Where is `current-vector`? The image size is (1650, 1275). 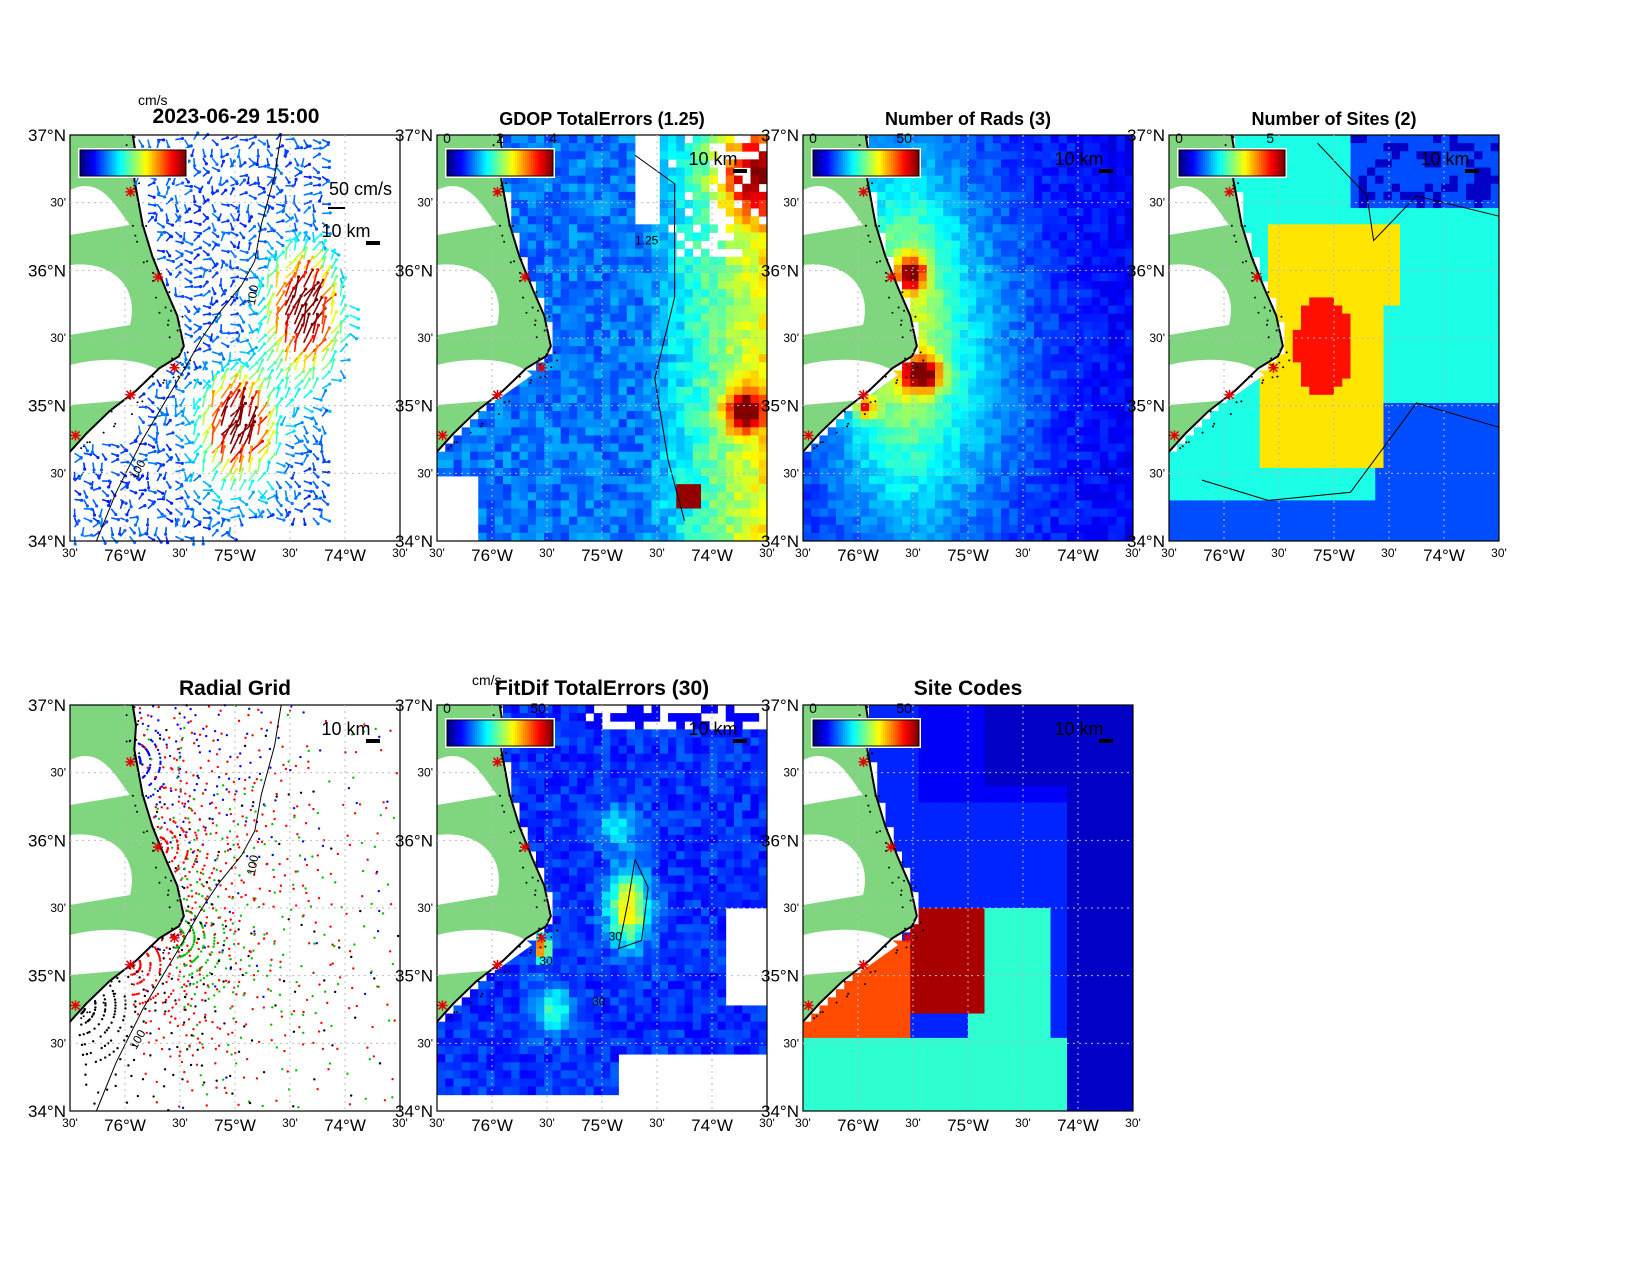
current-vector is located at coordinates (197, 403).